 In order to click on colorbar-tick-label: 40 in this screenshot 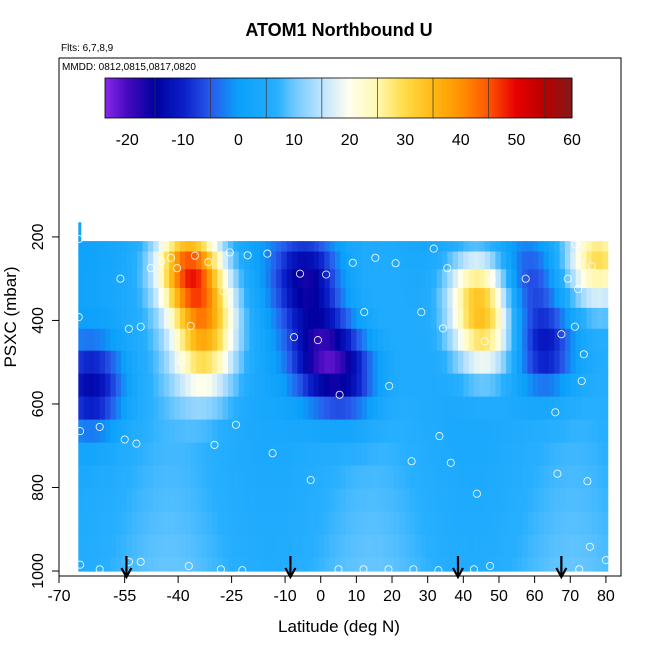, I will do `click(461, 140)`.